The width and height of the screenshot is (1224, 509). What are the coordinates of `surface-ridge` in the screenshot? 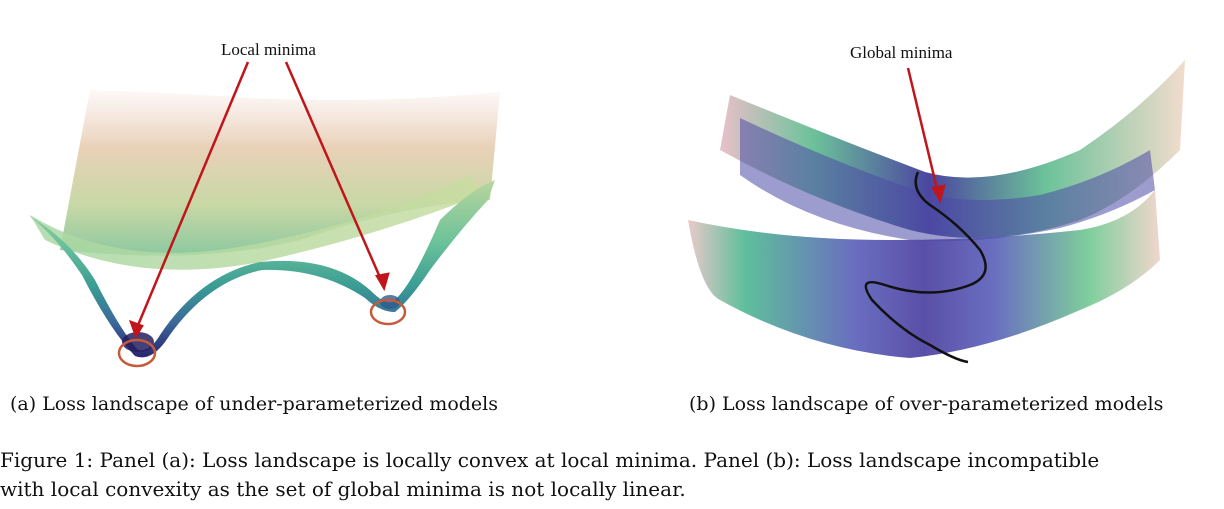 It's located at (255, 222).